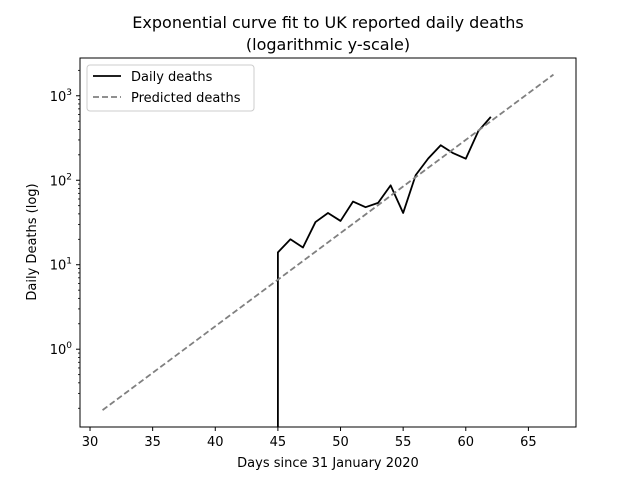 Image resolution: width=640 pixels, height=484 pixels. I want to click on y-axis-label: Daily Deaths (log), so click(32, 241).